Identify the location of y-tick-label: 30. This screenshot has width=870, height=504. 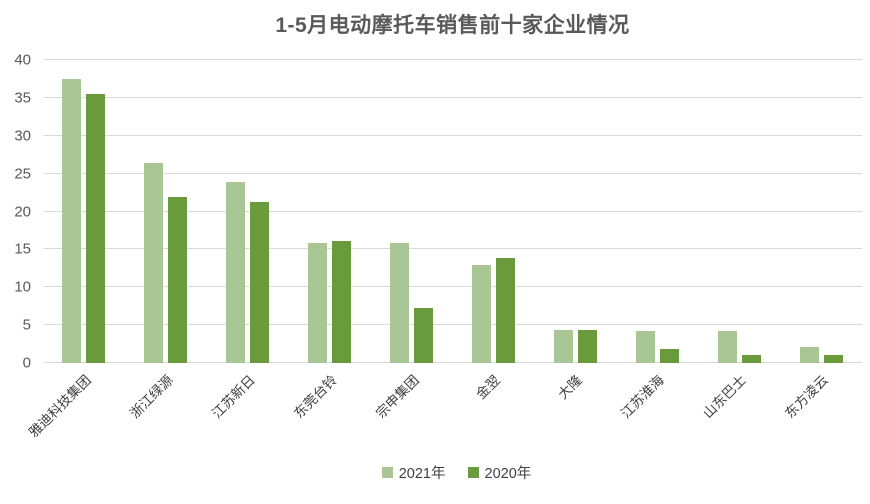
(22, 136).